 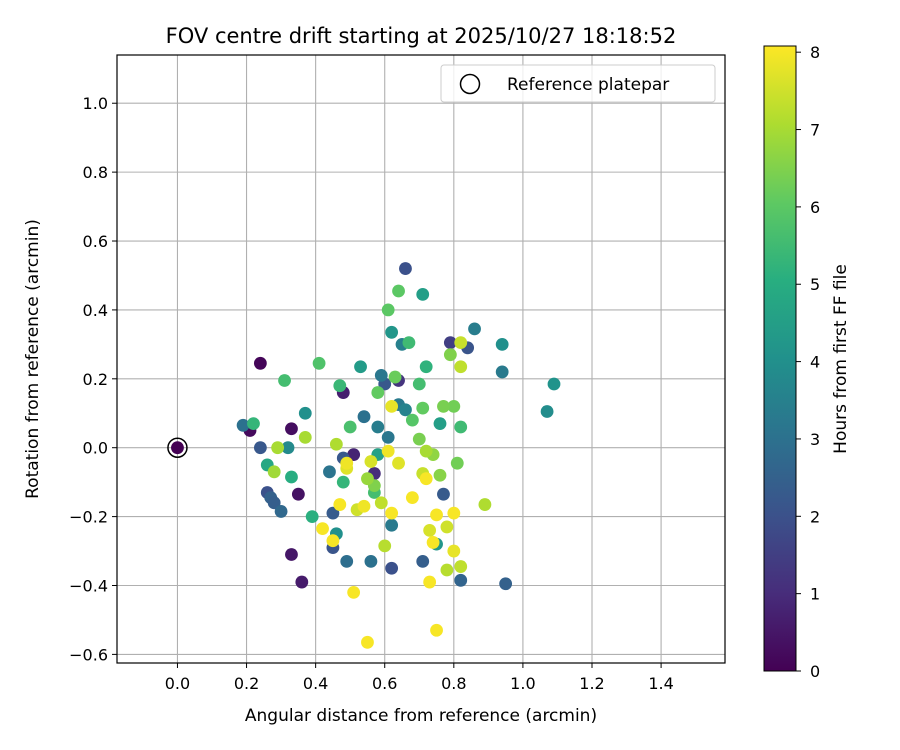 I want to click on colorbar-gradient, so click(x=780, y=358).